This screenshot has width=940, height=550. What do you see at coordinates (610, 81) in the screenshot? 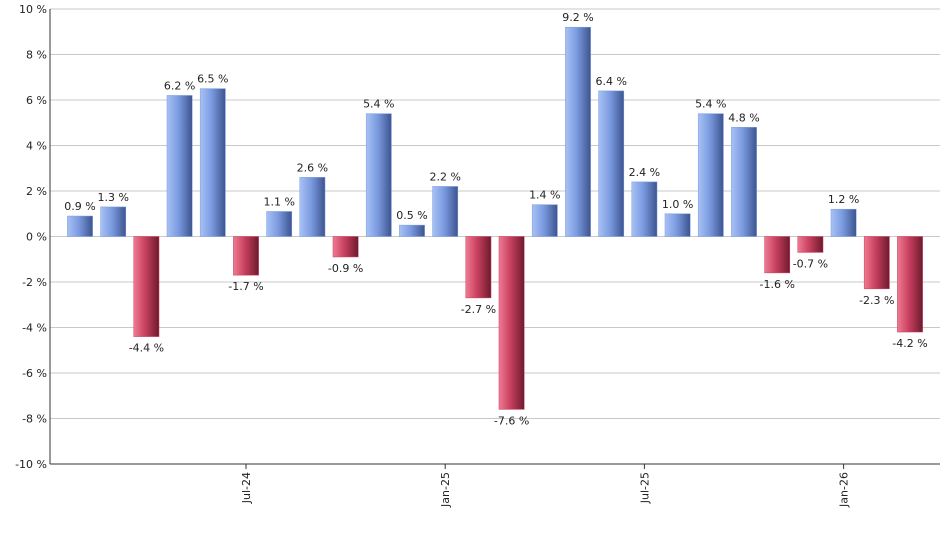
I see `value-label: 6.4 %` at bounding box center [610, 81].